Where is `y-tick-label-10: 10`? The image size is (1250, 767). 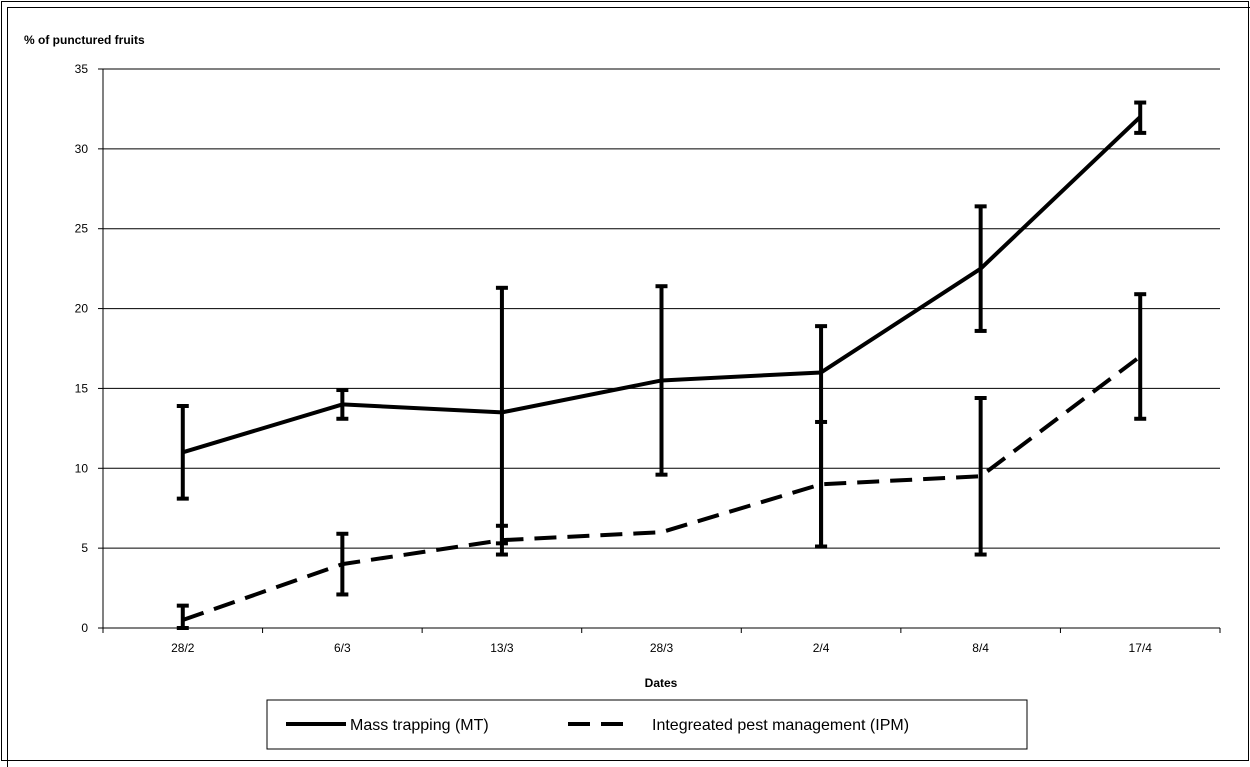
y-tick-label-10: 10 is located at coordinates (82, 468).